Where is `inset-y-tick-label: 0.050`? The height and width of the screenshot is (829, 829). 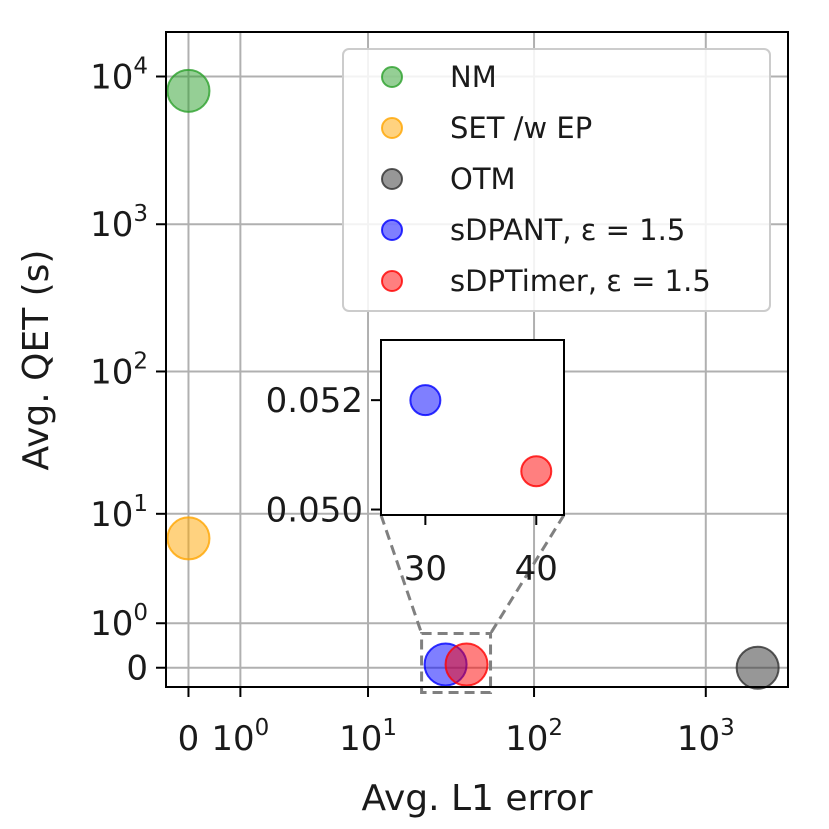 inset-y-tick-label: 0.050 is located at coordinates (314, 511).